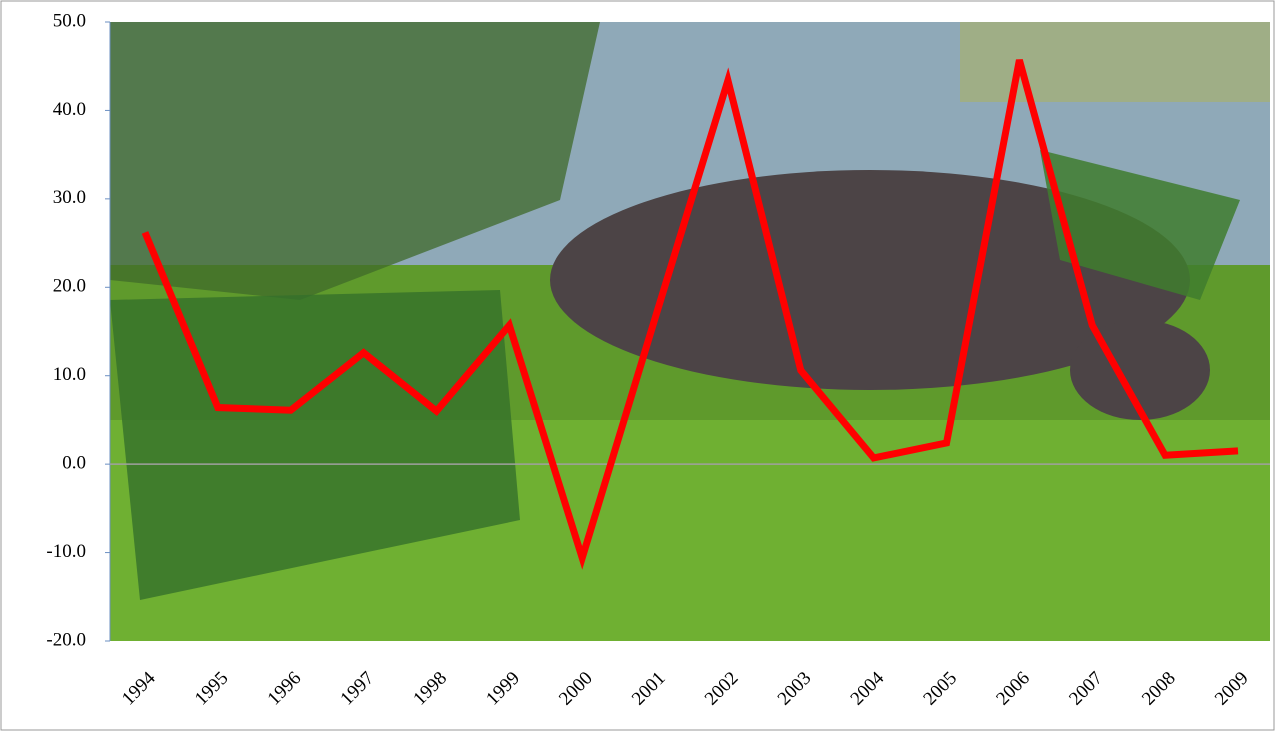  I want to click on x-tick-label: 2001, so click(649, 689).